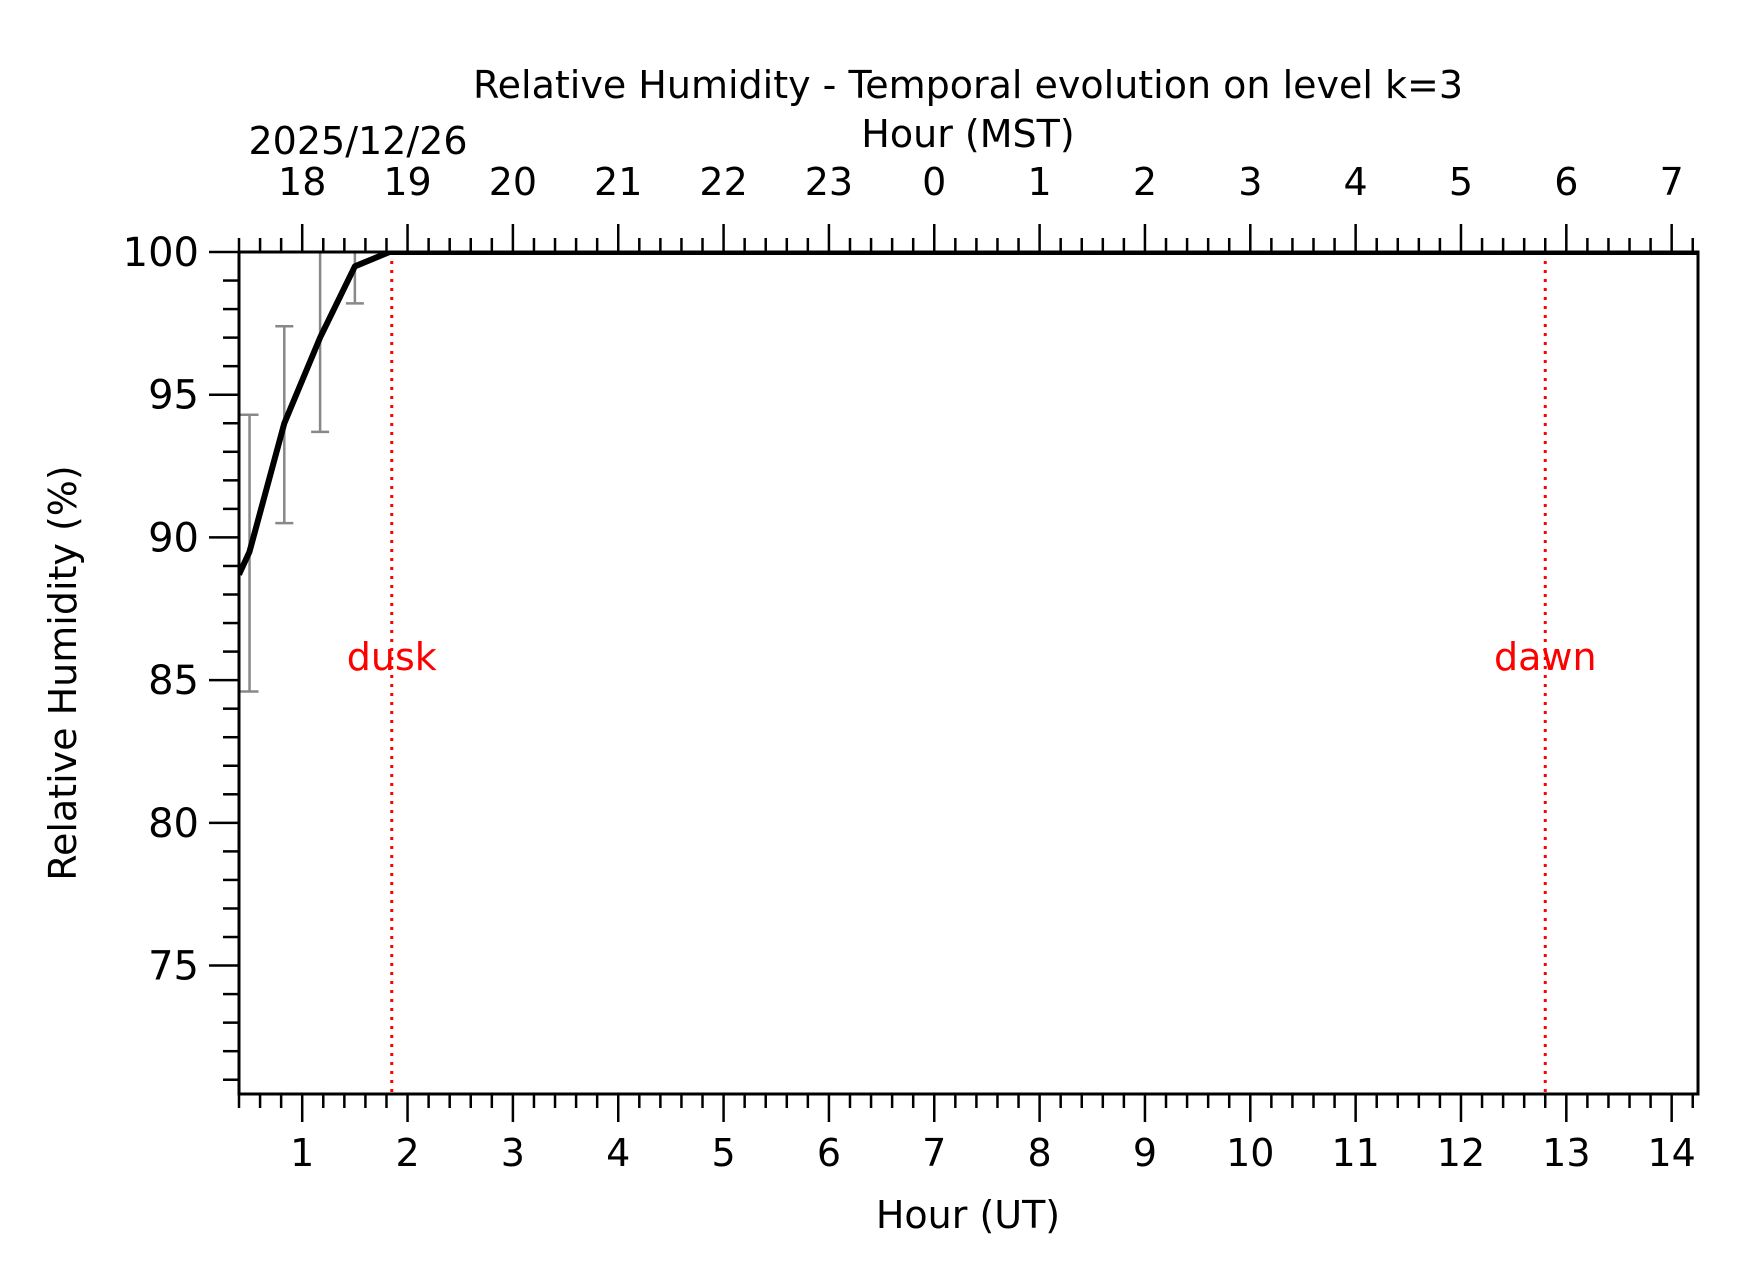 The image size is (1742, 1282). What do you see at coordinates (173, 681) in the screenshot?
I see `y-tick-label: 85` at bounding box center [173, 681].